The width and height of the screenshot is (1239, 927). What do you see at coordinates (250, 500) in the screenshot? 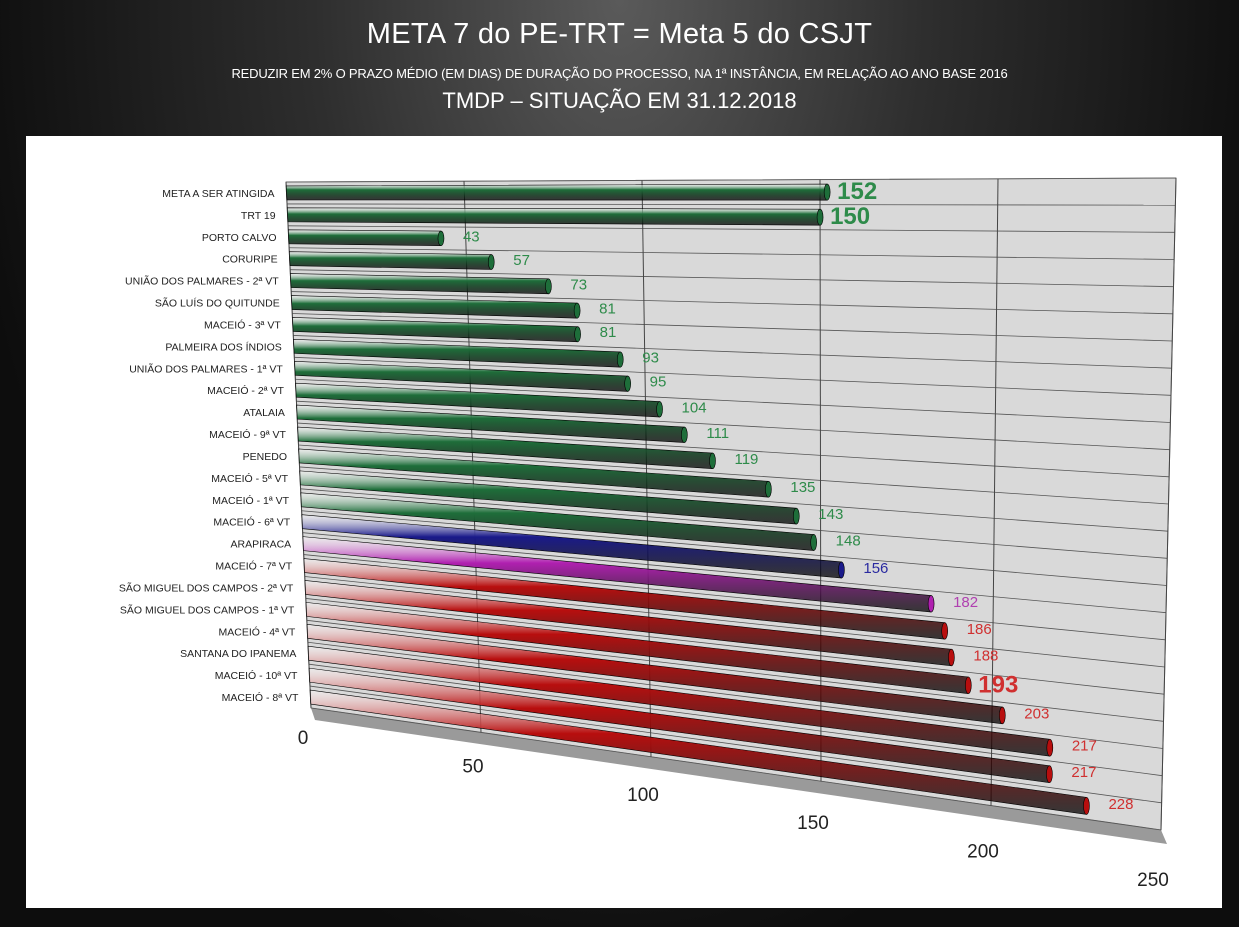
I see `category-label: MACEIÓ - 1ª VT` at bounding box center [250, 500].